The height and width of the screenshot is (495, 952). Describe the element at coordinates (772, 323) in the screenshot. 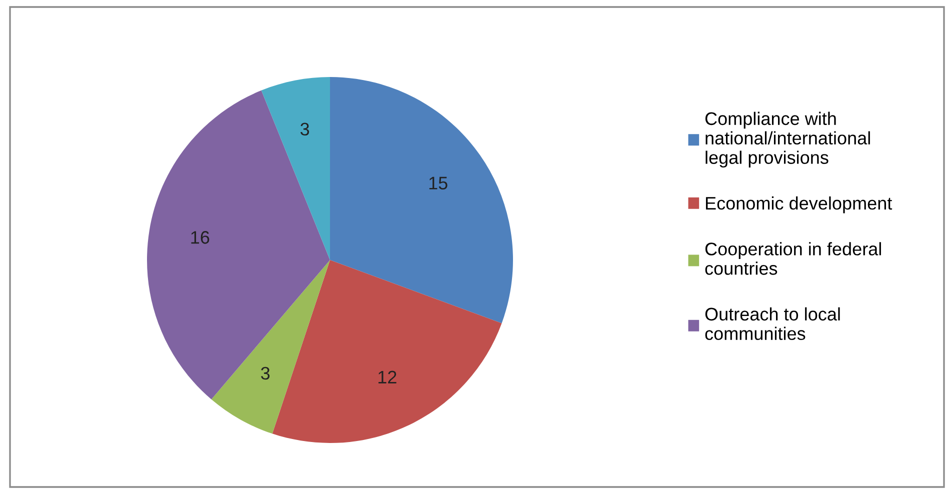

I see `legend-label: Outreach to local communities` at that location.